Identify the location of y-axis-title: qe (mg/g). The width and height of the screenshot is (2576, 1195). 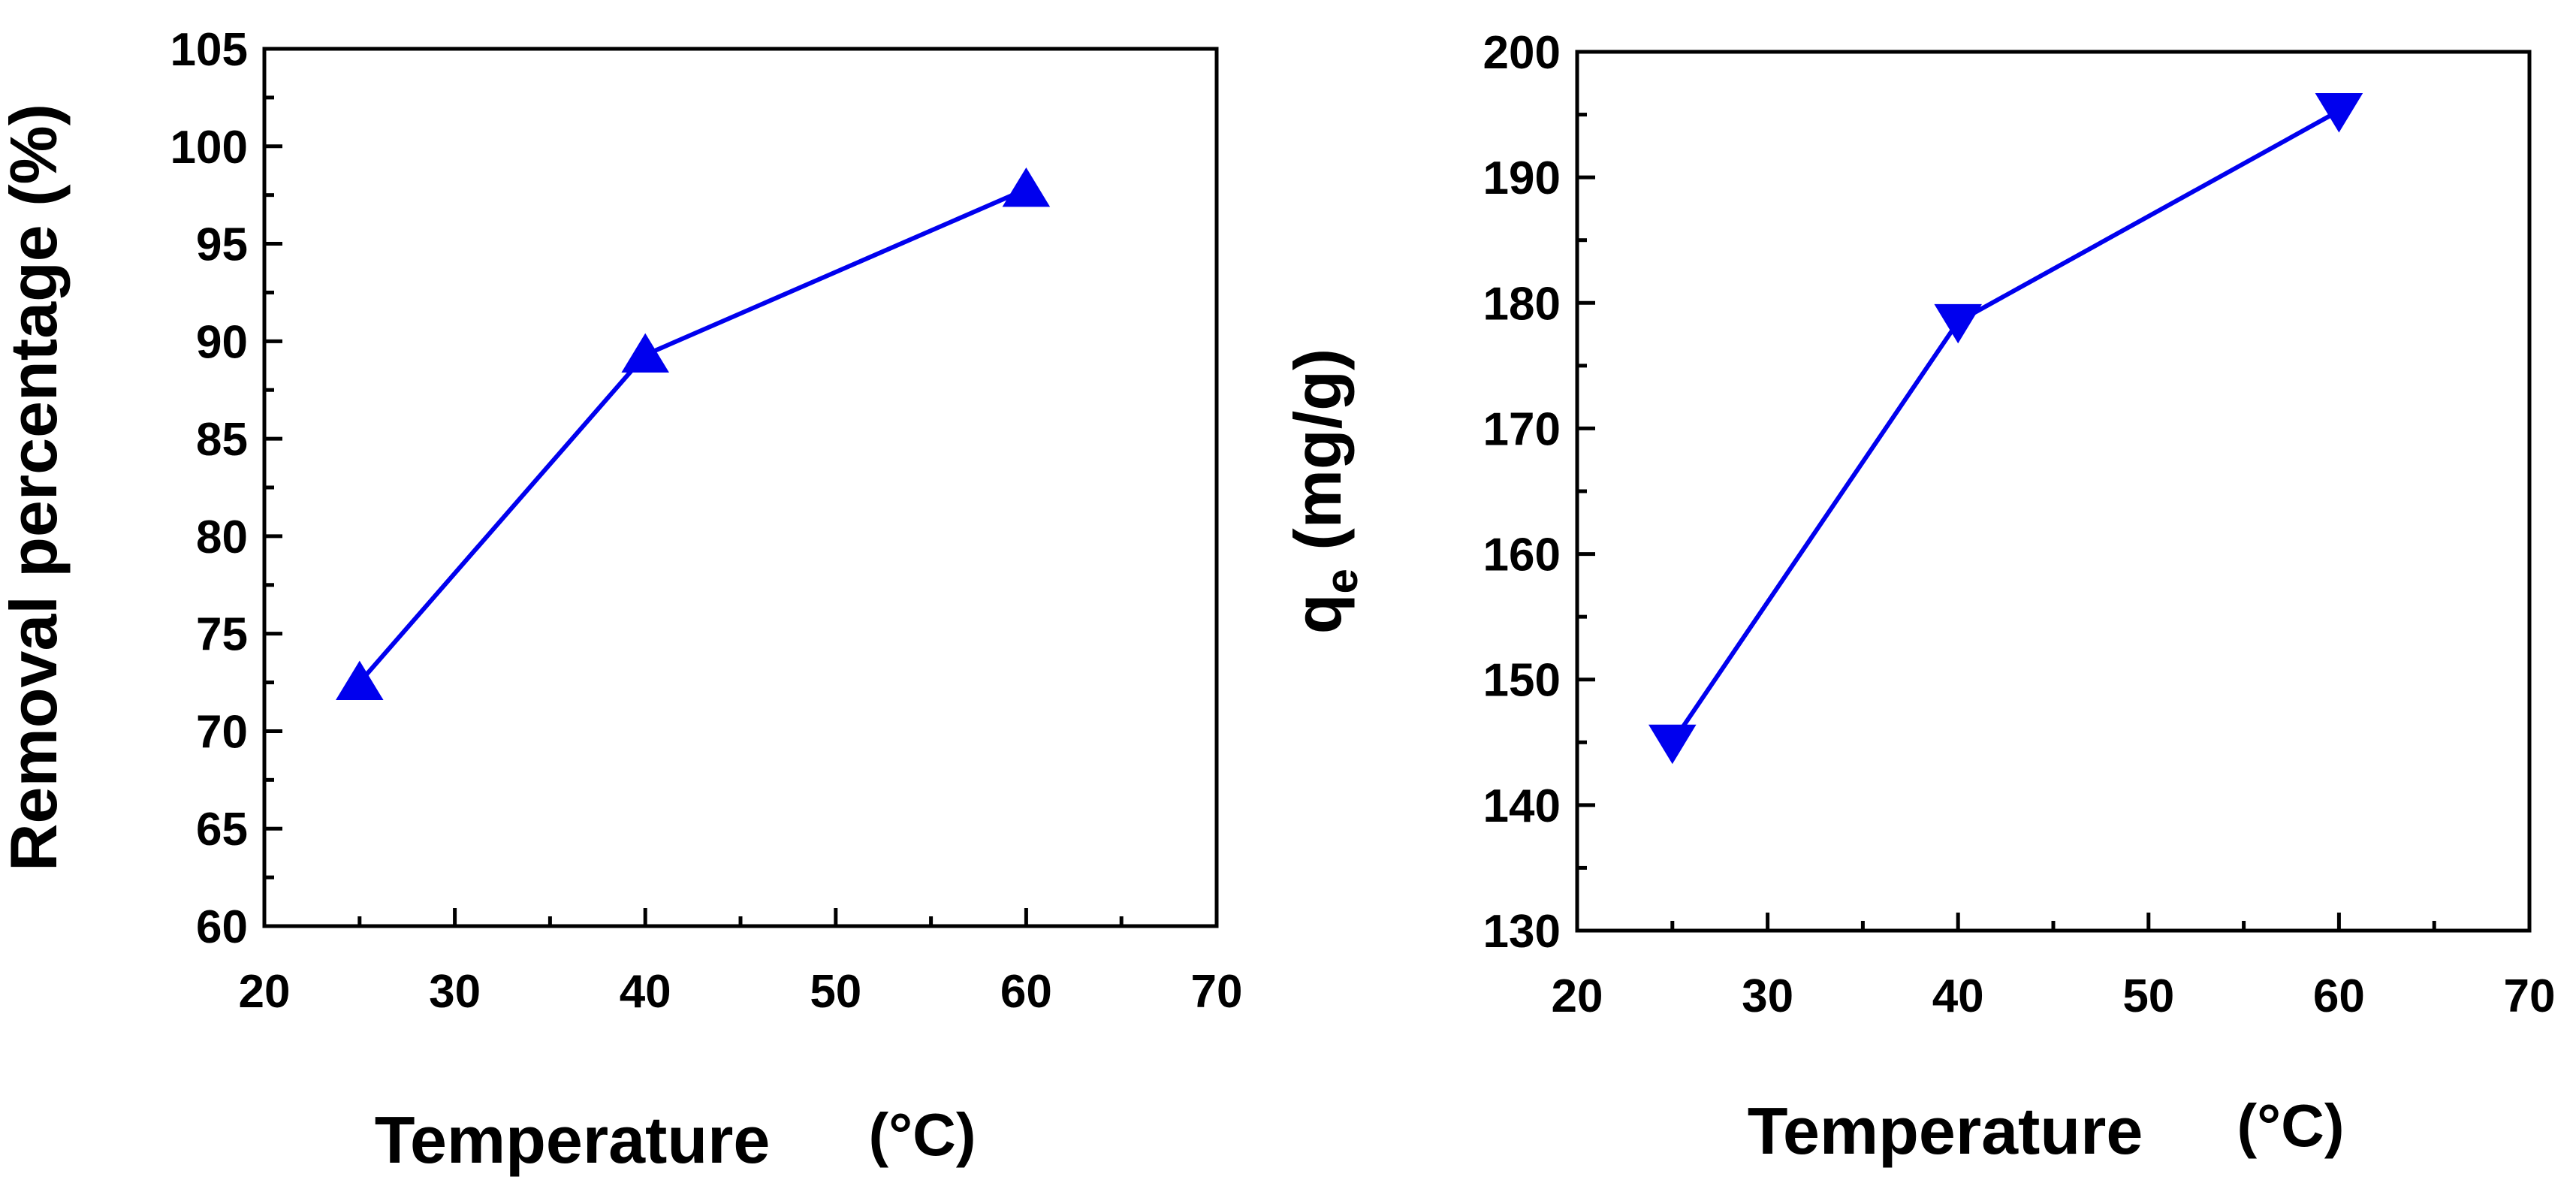
(1323, 491).